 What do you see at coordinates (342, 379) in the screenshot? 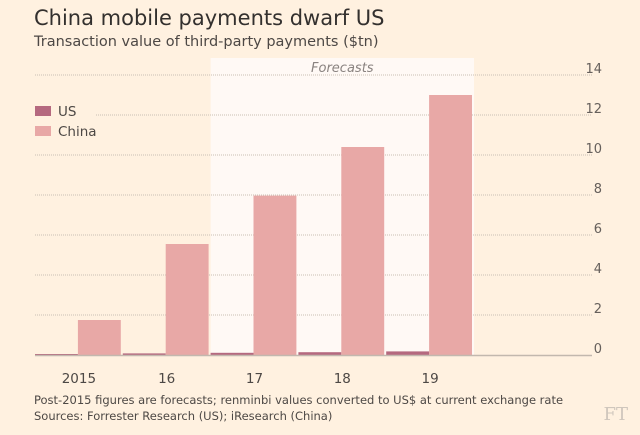
I see `x-tick-label: 18` at bounding box center [342, 379].